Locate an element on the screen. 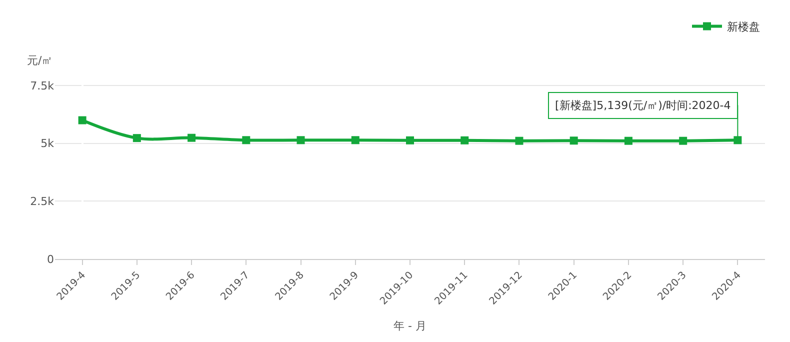  y-tick-label: 0 is located at coordinates (50, 259).